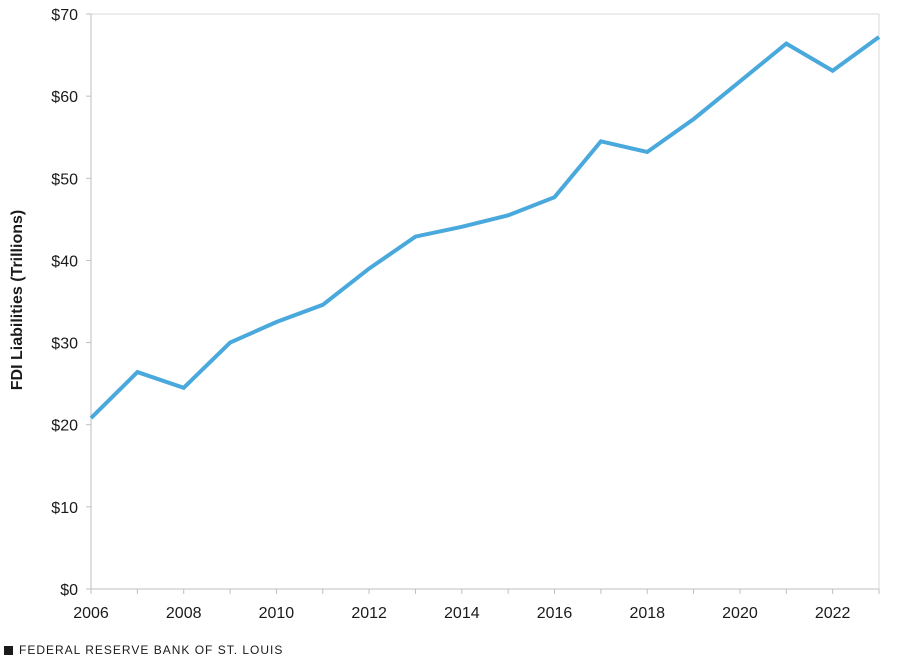 Image resolution: width=909 pixels, height=660 pixels. What do you see at coordinates (833, 613) in the screenshot?
I see `x-tick-label: 2022` at bounding box center [833, 613].